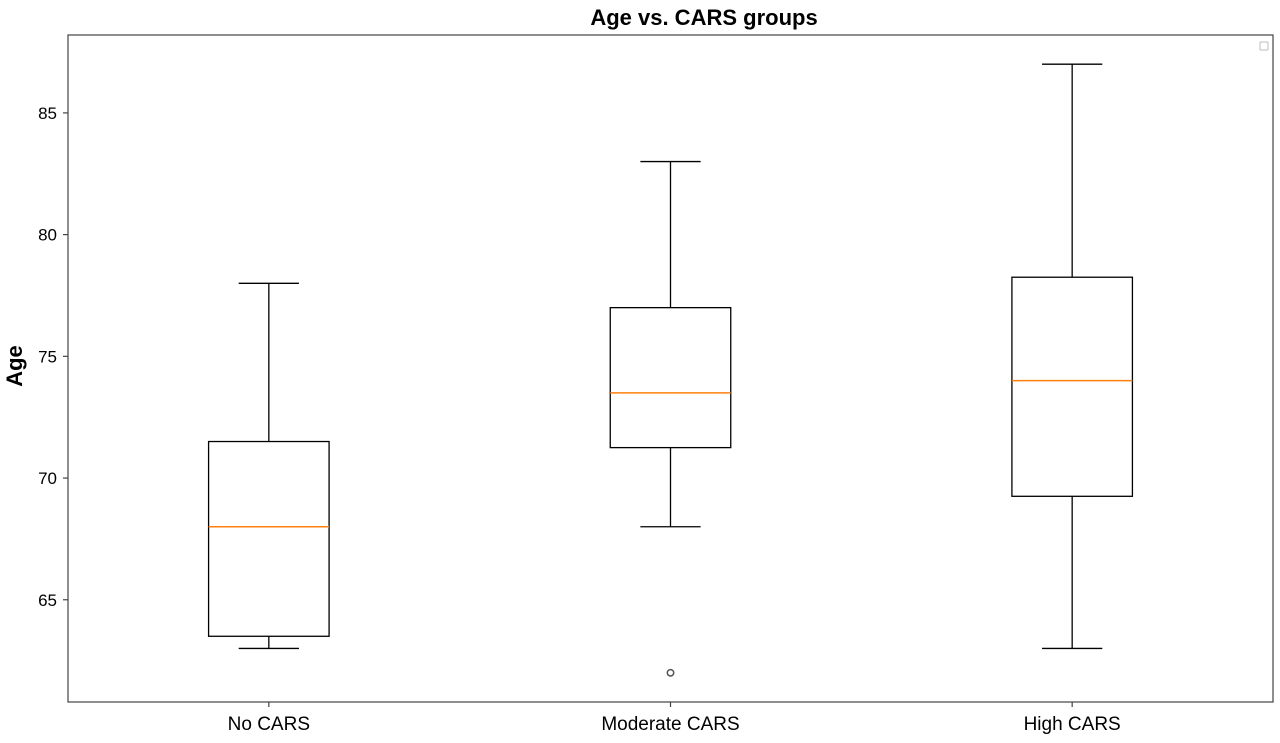  What do you see at coordinates (47, 478) in the screenshot?
I see `y-tick-label: 70` at bounding box center [47, 478].